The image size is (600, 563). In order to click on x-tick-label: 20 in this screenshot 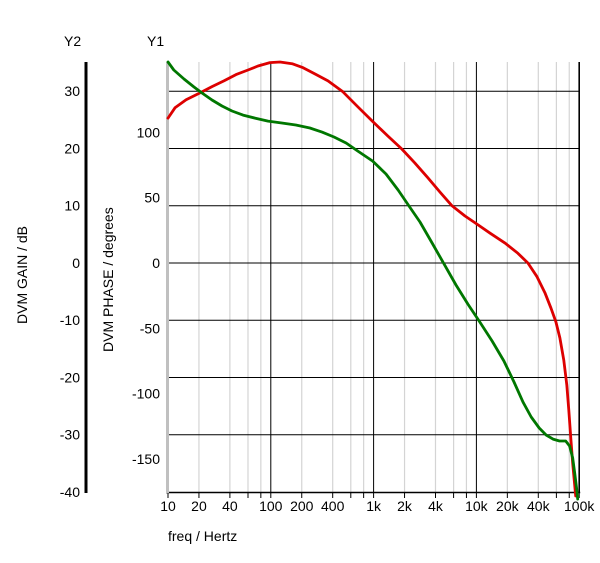, I will do `click(199, 506)`.